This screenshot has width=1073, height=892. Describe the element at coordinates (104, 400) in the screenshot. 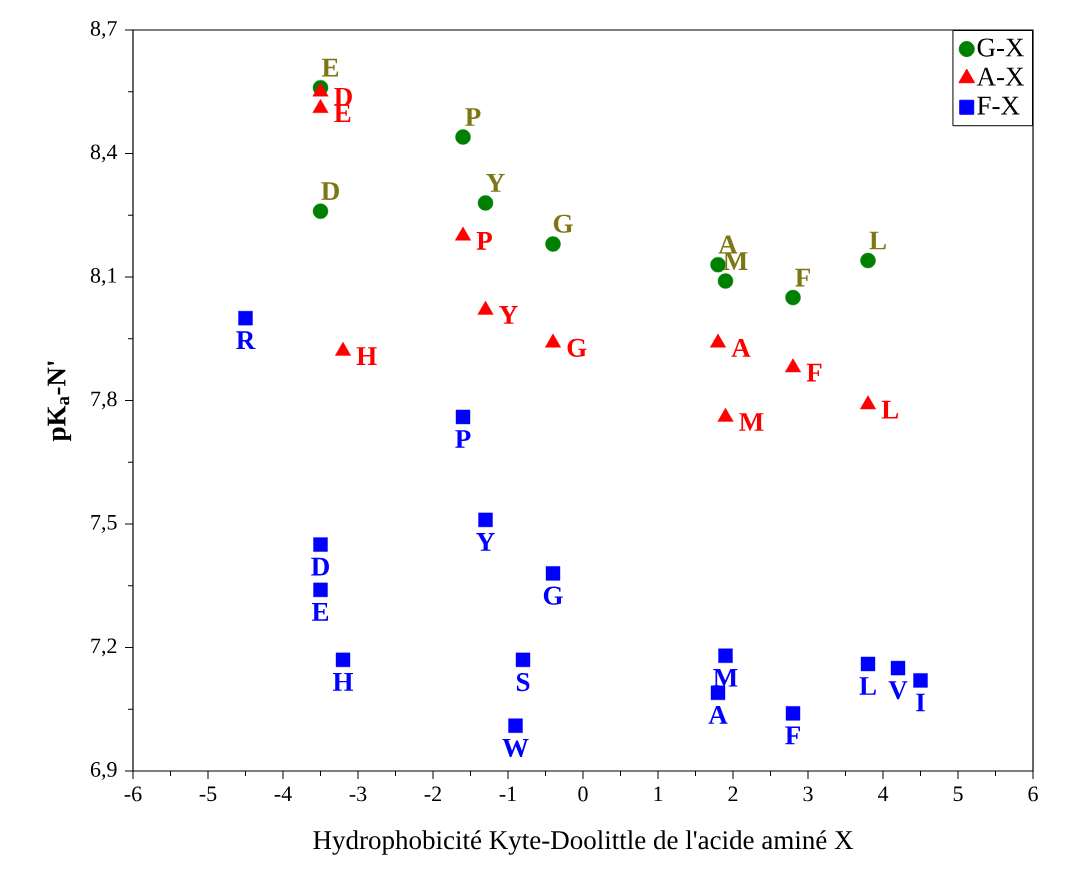

I see `y-tick-label: 7,8` at that location.